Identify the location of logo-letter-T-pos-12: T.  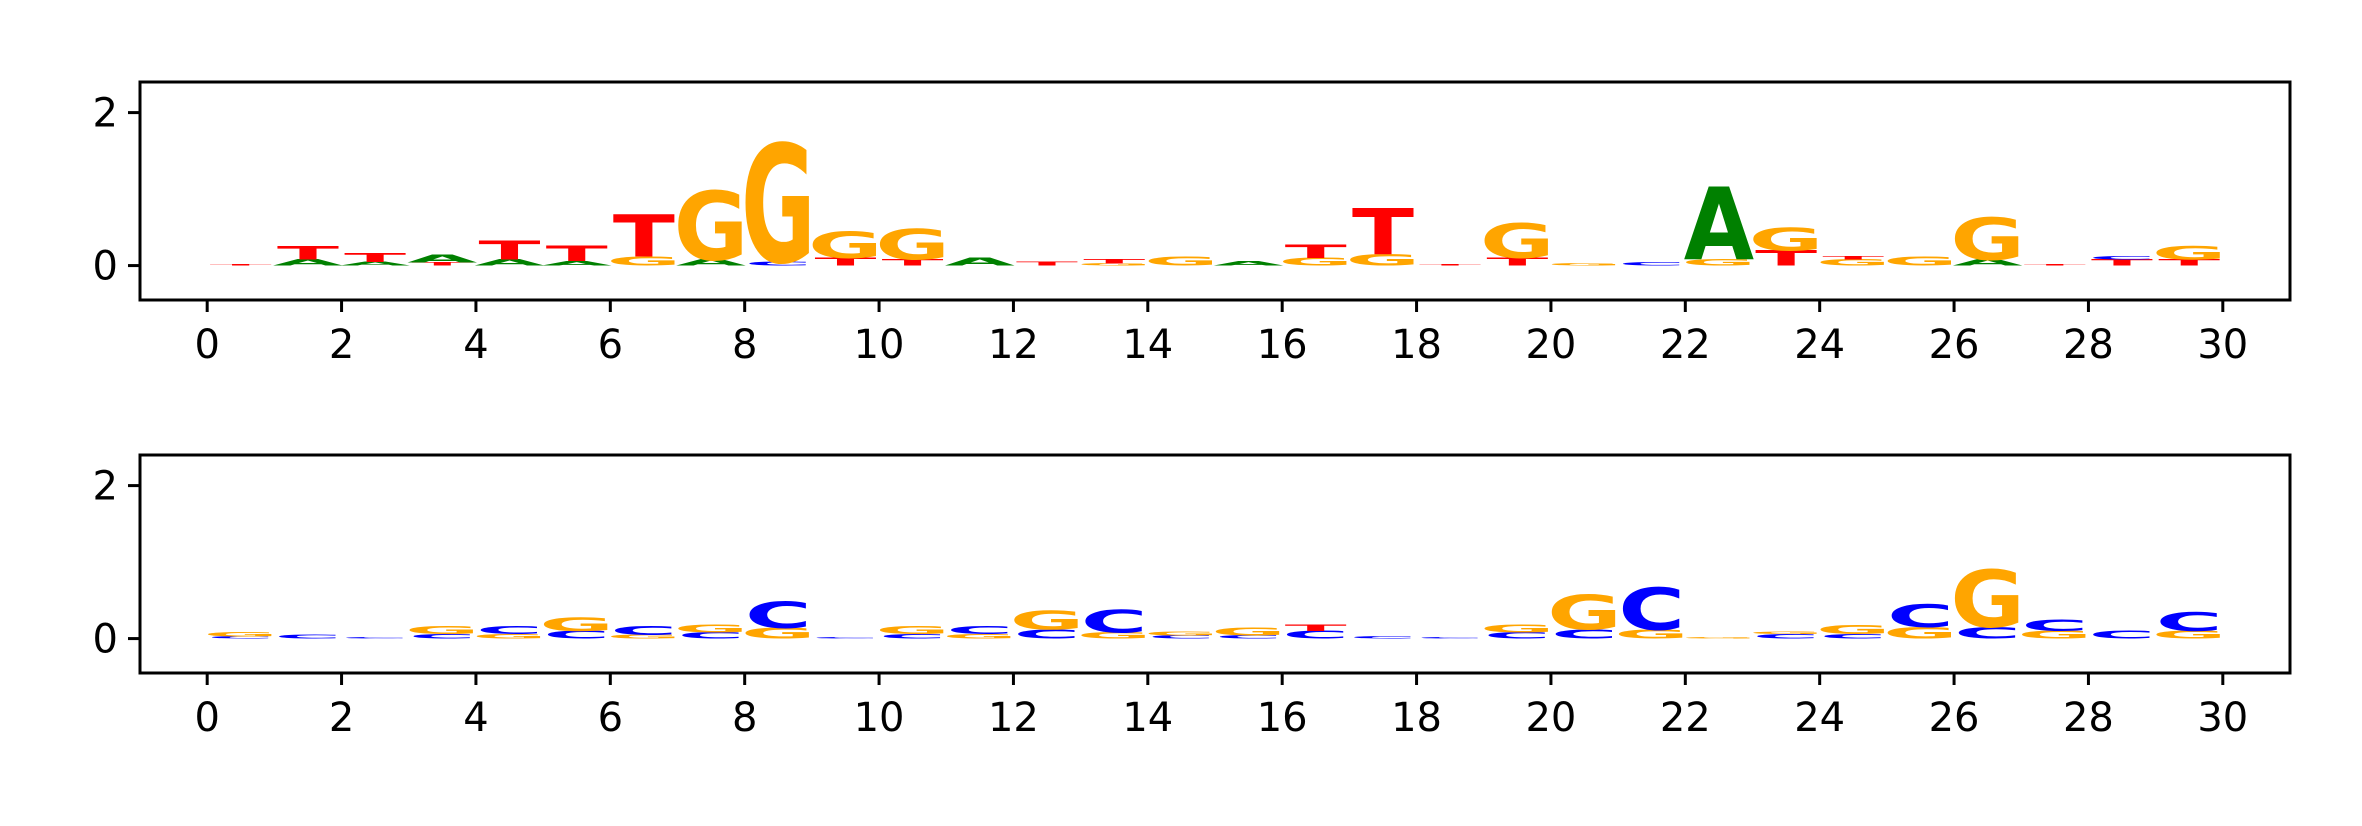
(1047, 264).